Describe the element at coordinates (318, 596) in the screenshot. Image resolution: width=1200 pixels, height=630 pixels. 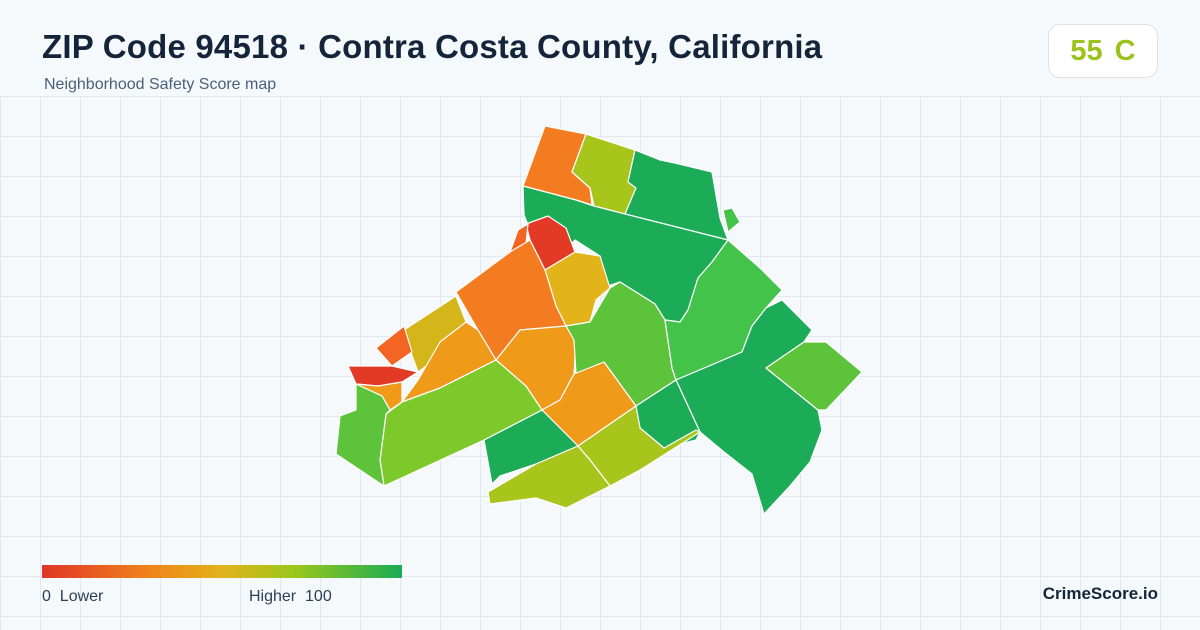
I see `legend-max-value: 100` at that location.